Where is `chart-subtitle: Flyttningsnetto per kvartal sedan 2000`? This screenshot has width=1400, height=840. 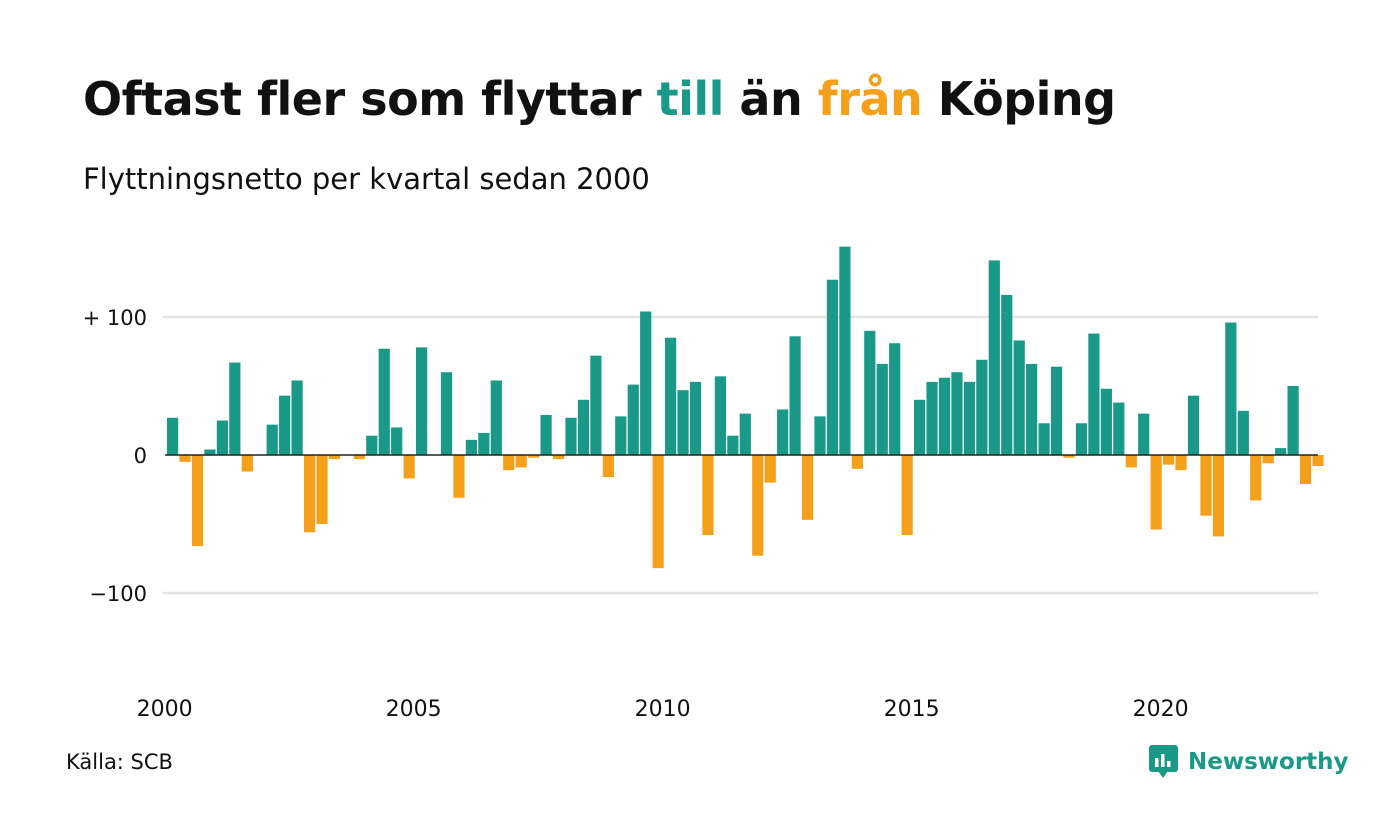 chart-subtitle: Flyttningsnetto per kvartal sedan 2000 is located at coordinates (366, 179).